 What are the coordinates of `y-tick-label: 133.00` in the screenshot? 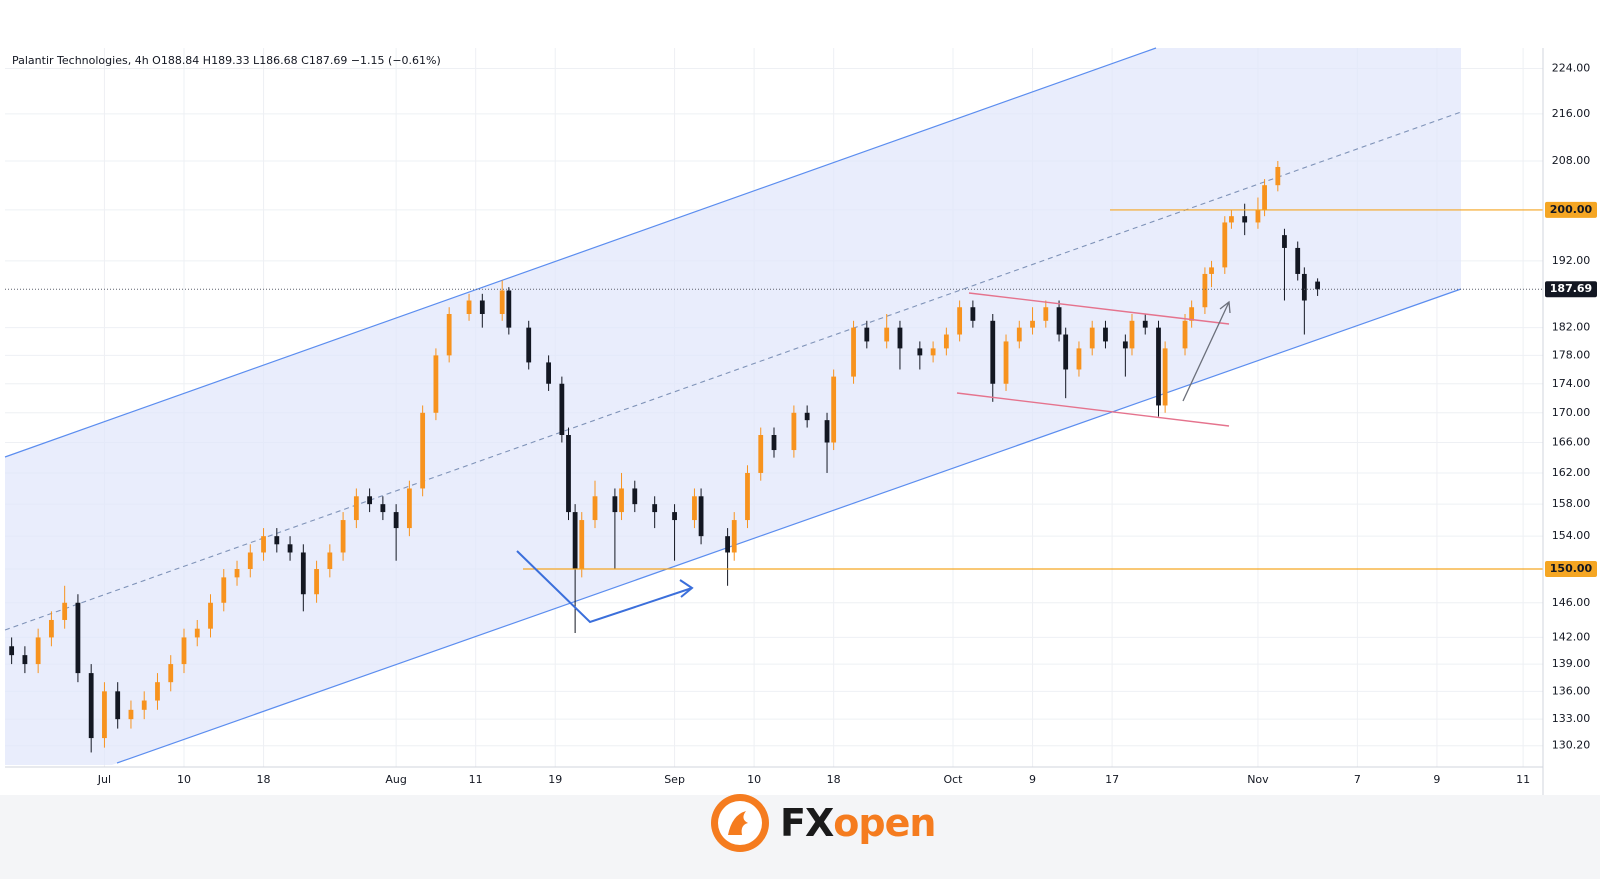 It's located at (1571, 718).